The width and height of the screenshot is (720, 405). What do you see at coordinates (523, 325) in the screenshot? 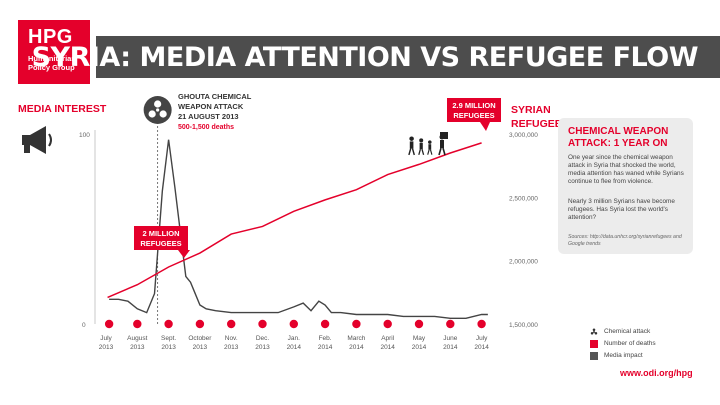
I see `right-tick-label: 1,500,000` at bounding box center [523, 325].